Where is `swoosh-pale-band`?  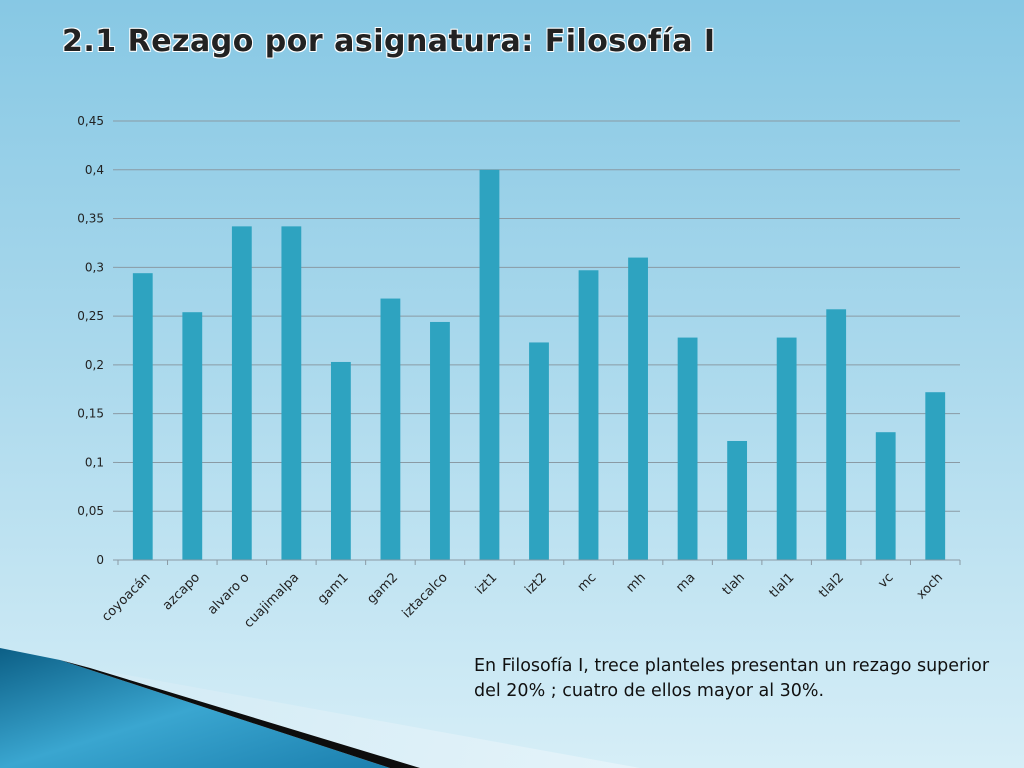 swoosh-pale-band is located at coordinates (320, 710).